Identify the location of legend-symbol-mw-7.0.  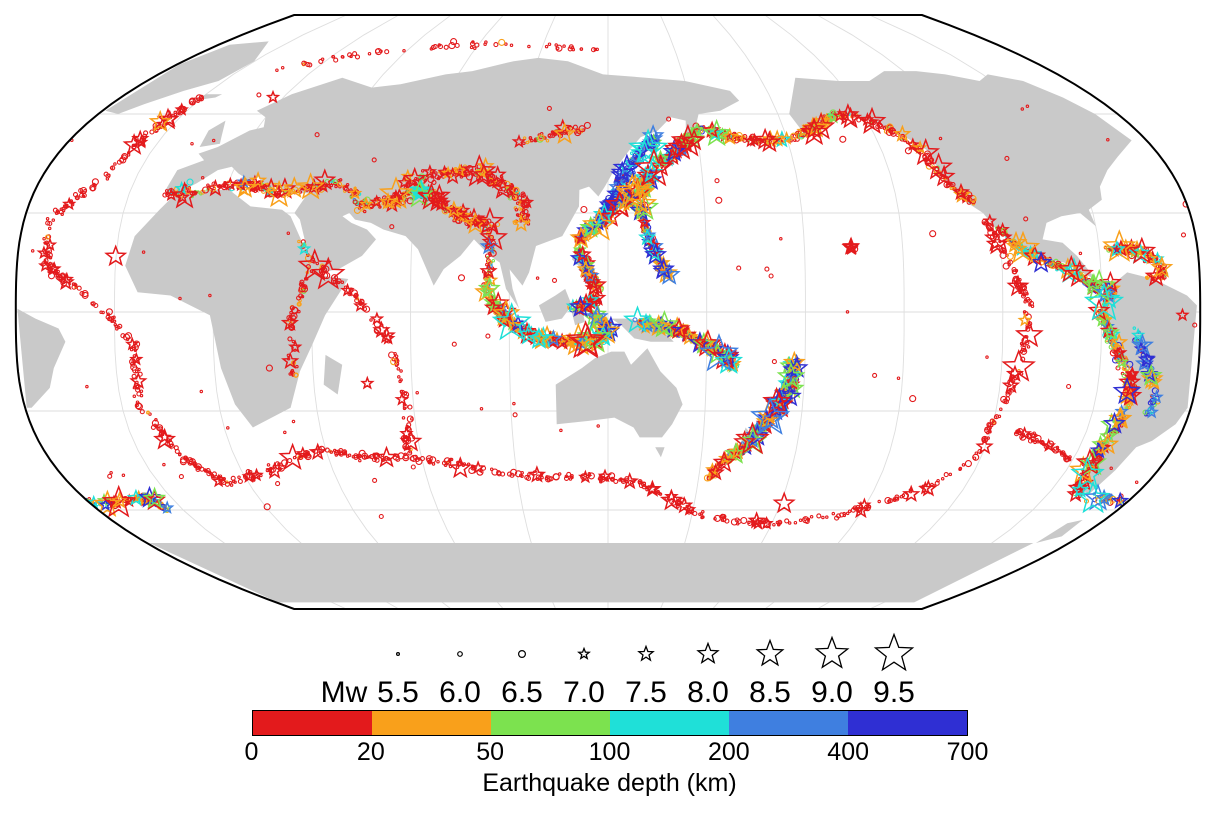
(584, 653).